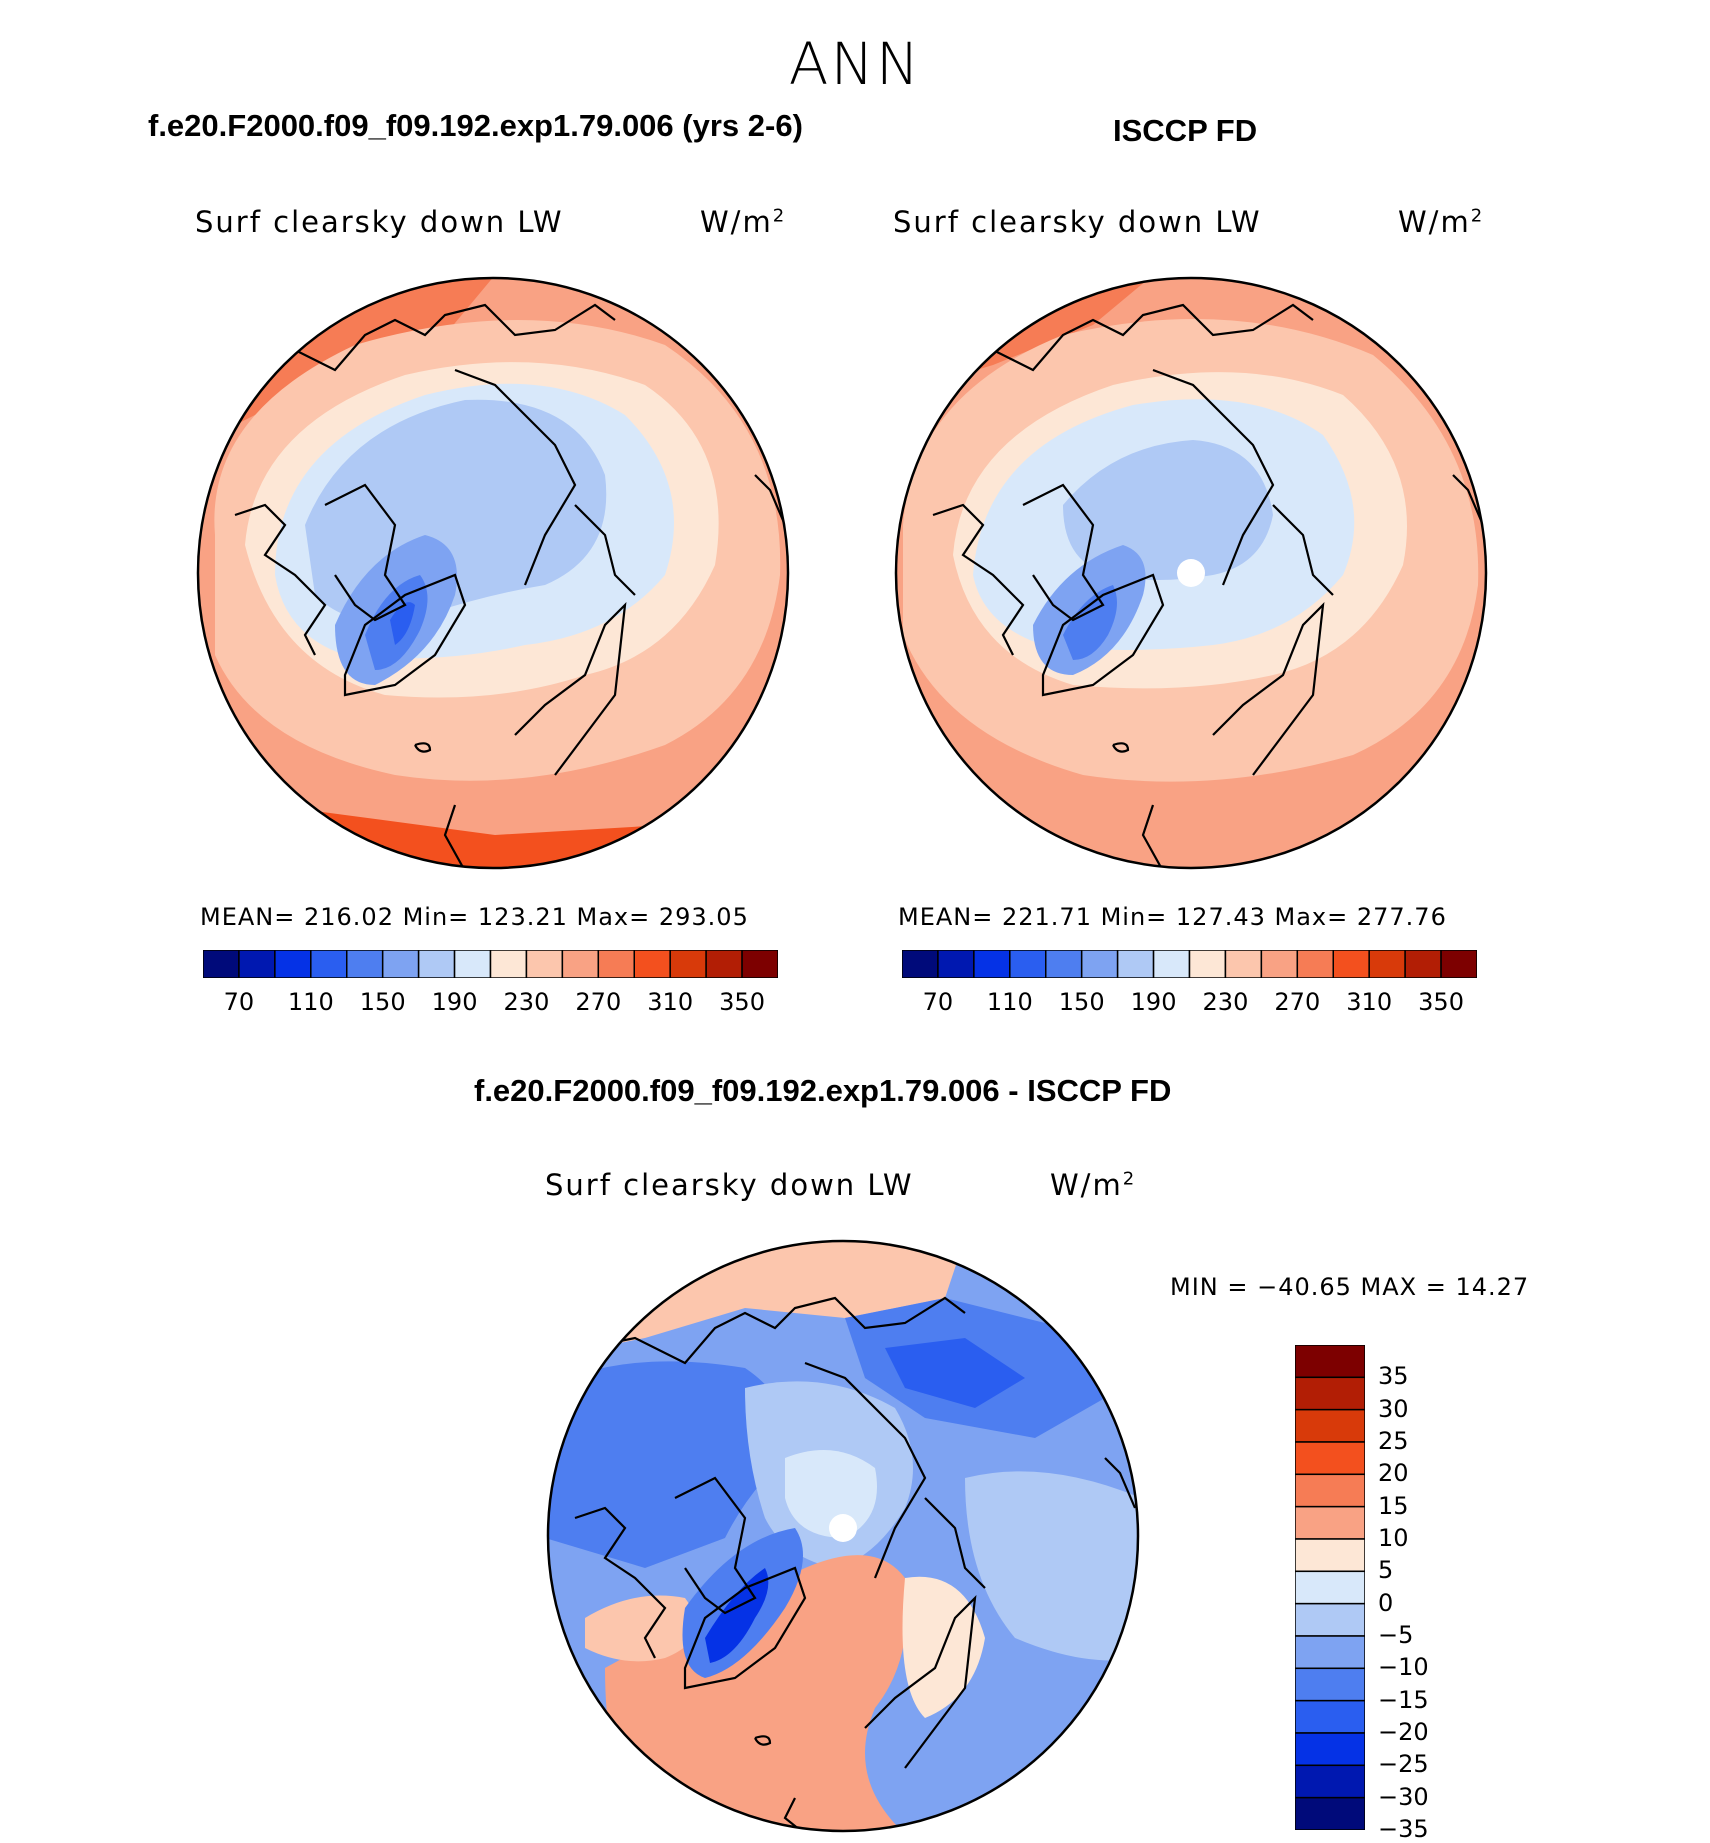 The height and width of the screenshot is (1843, 1710). I want to click on model-colorbar-tick-label: 310, so click(670, 1002).